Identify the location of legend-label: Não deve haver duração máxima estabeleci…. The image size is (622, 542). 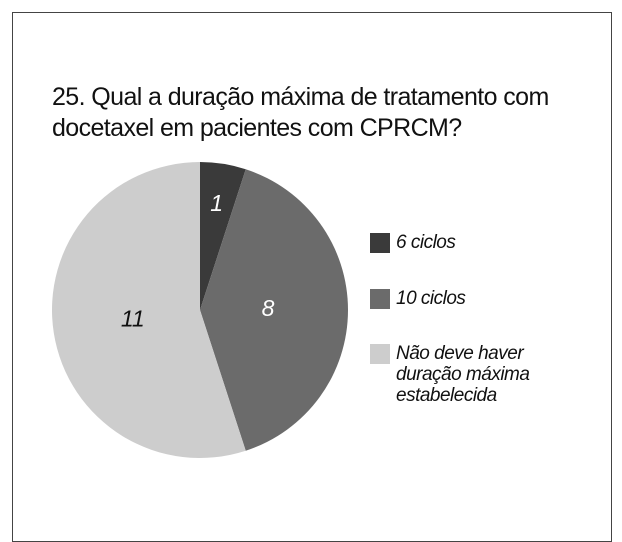
(463, 374).